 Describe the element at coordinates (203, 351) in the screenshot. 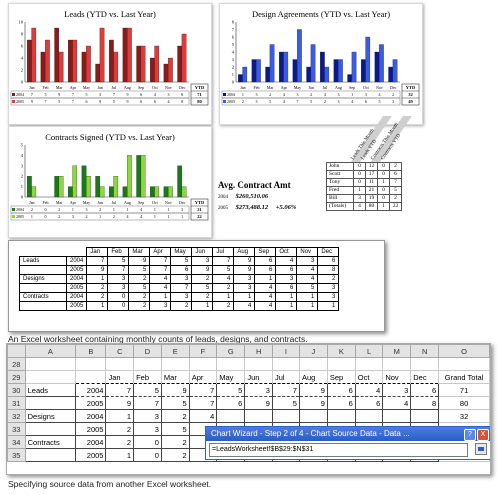

I see `column-header-f: F` at that location.